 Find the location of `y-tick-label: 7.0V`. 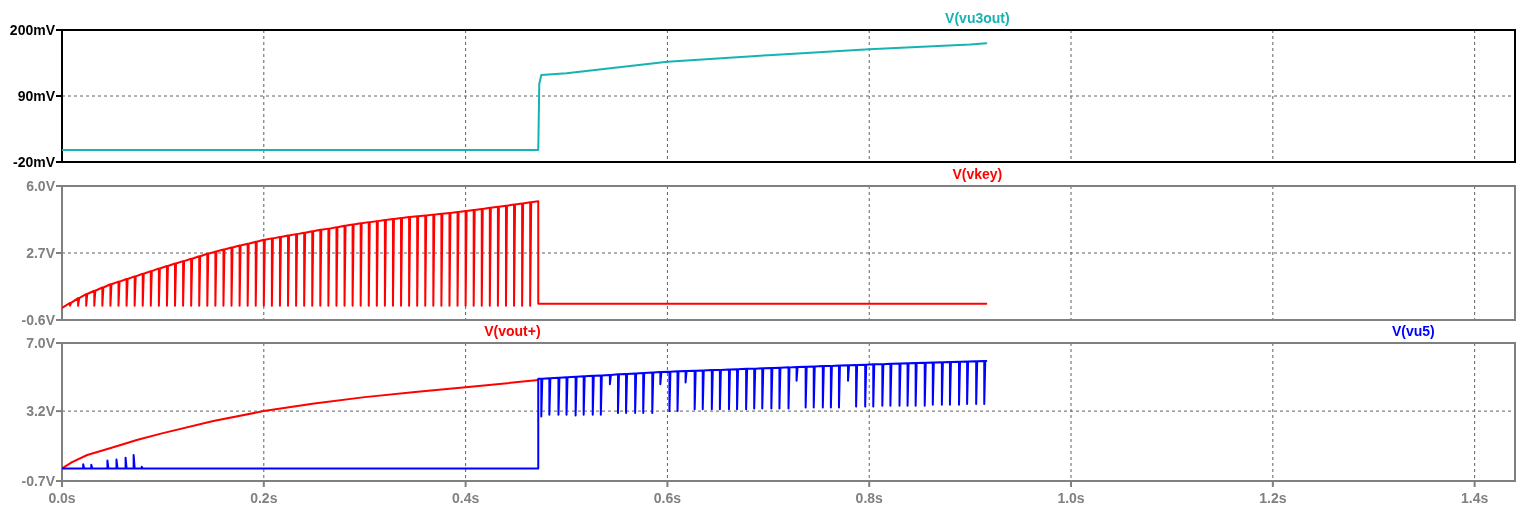

y-tick-label: 7.0V is located at coordinates (41, 342).